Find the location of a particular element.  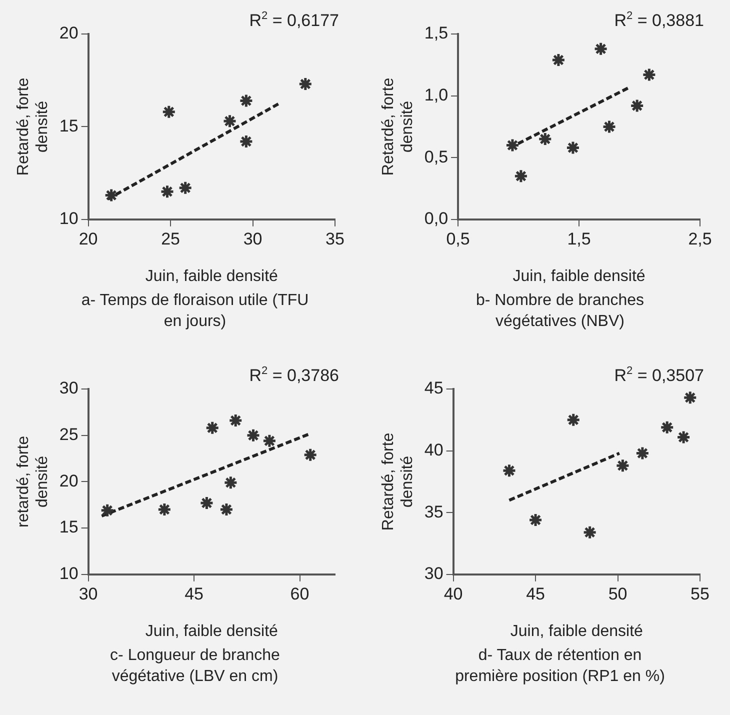

x-tick-label: 40 is located at coordinates (453, 594).